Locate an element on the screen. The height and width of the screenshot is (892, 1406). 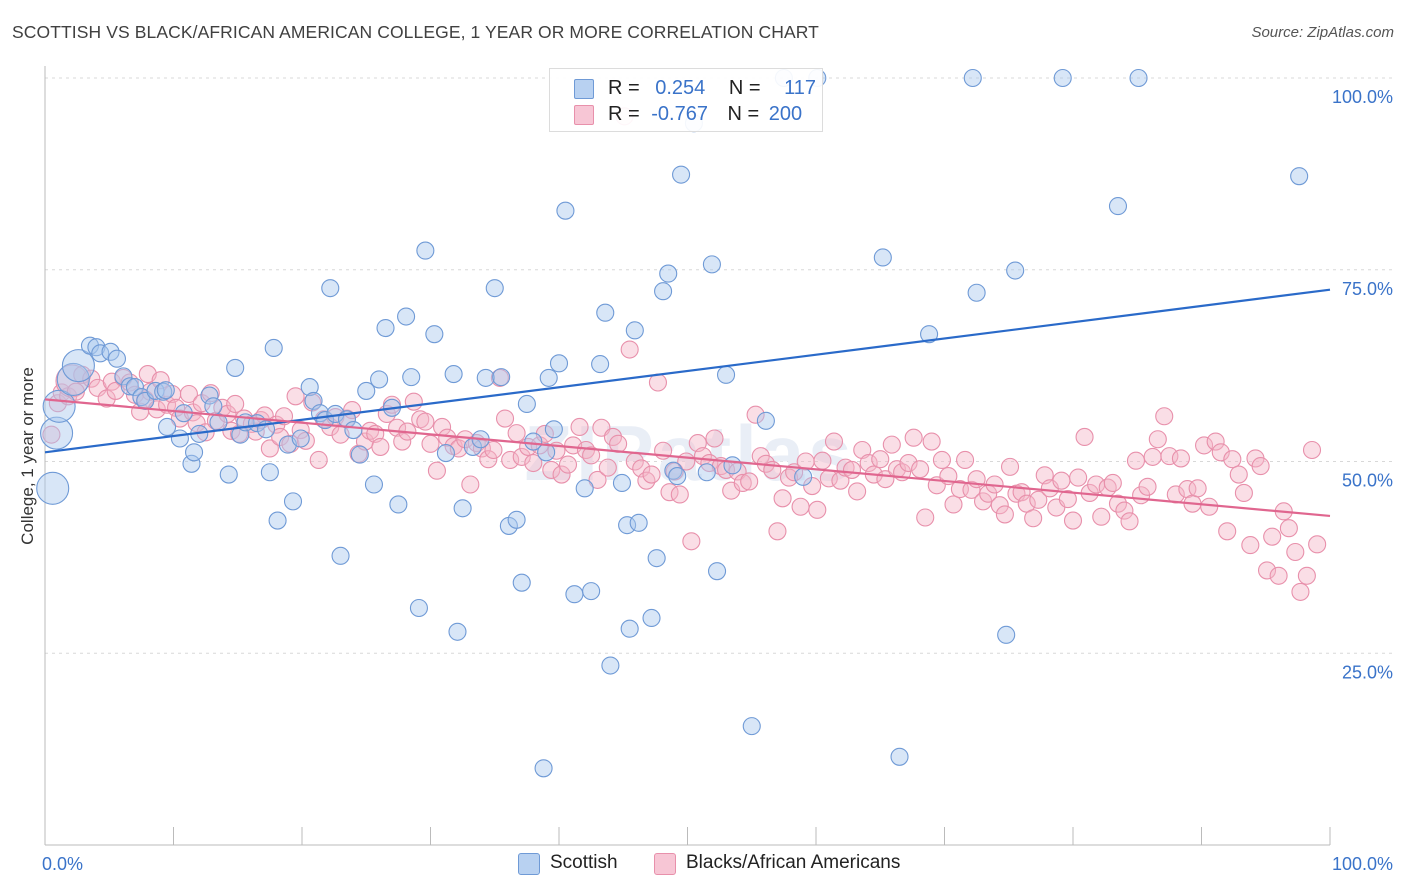
black-swatch is located at coordinates (584, 115).